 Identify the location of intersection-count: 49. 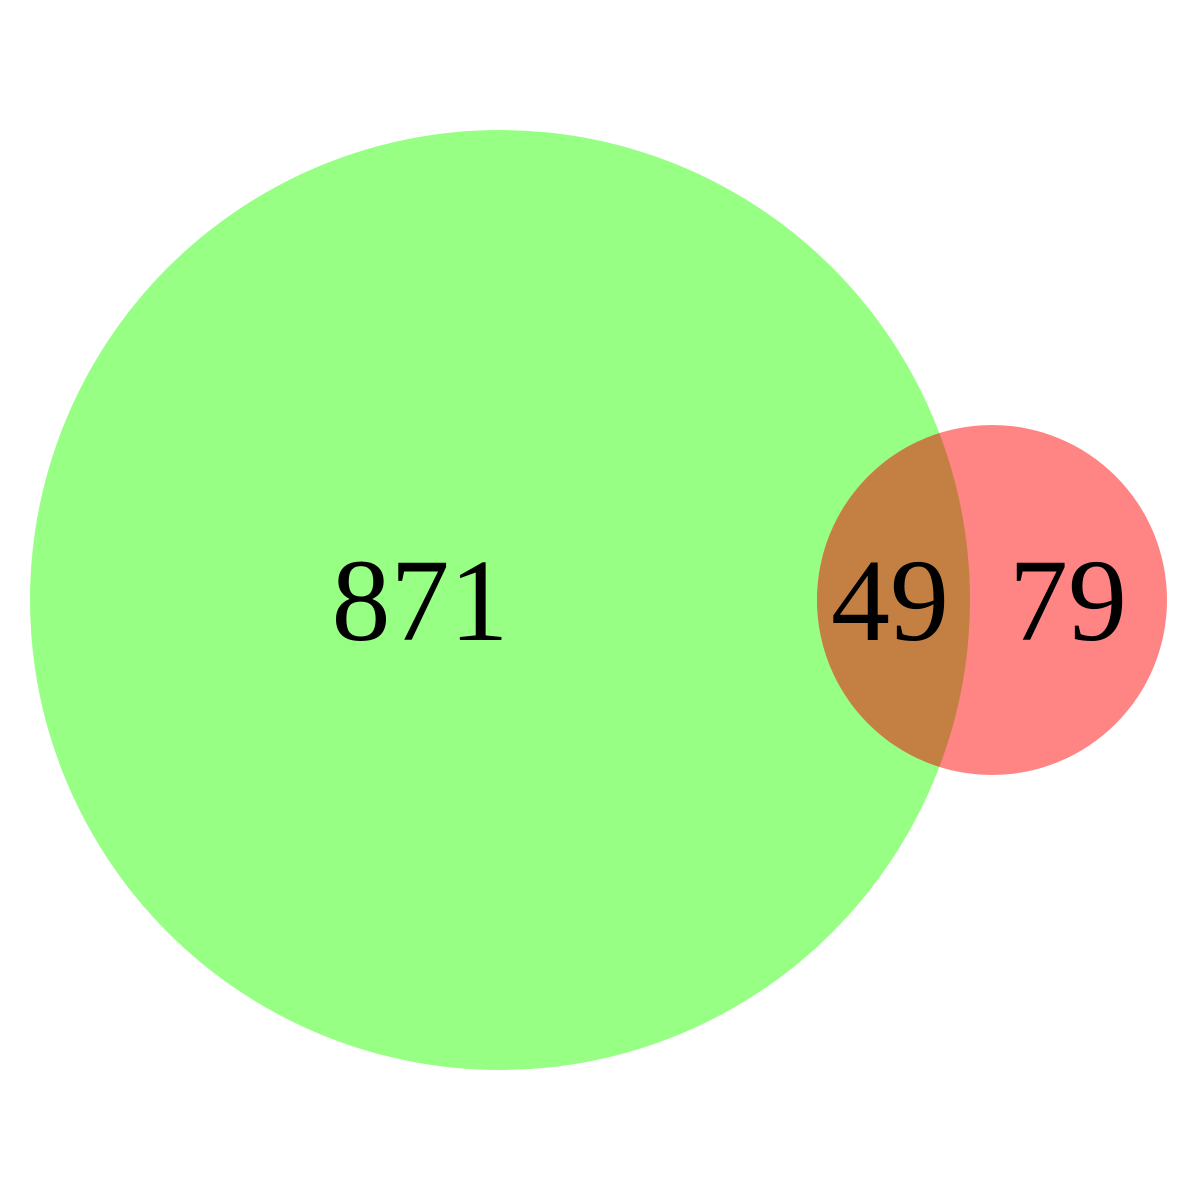
(890, 600).